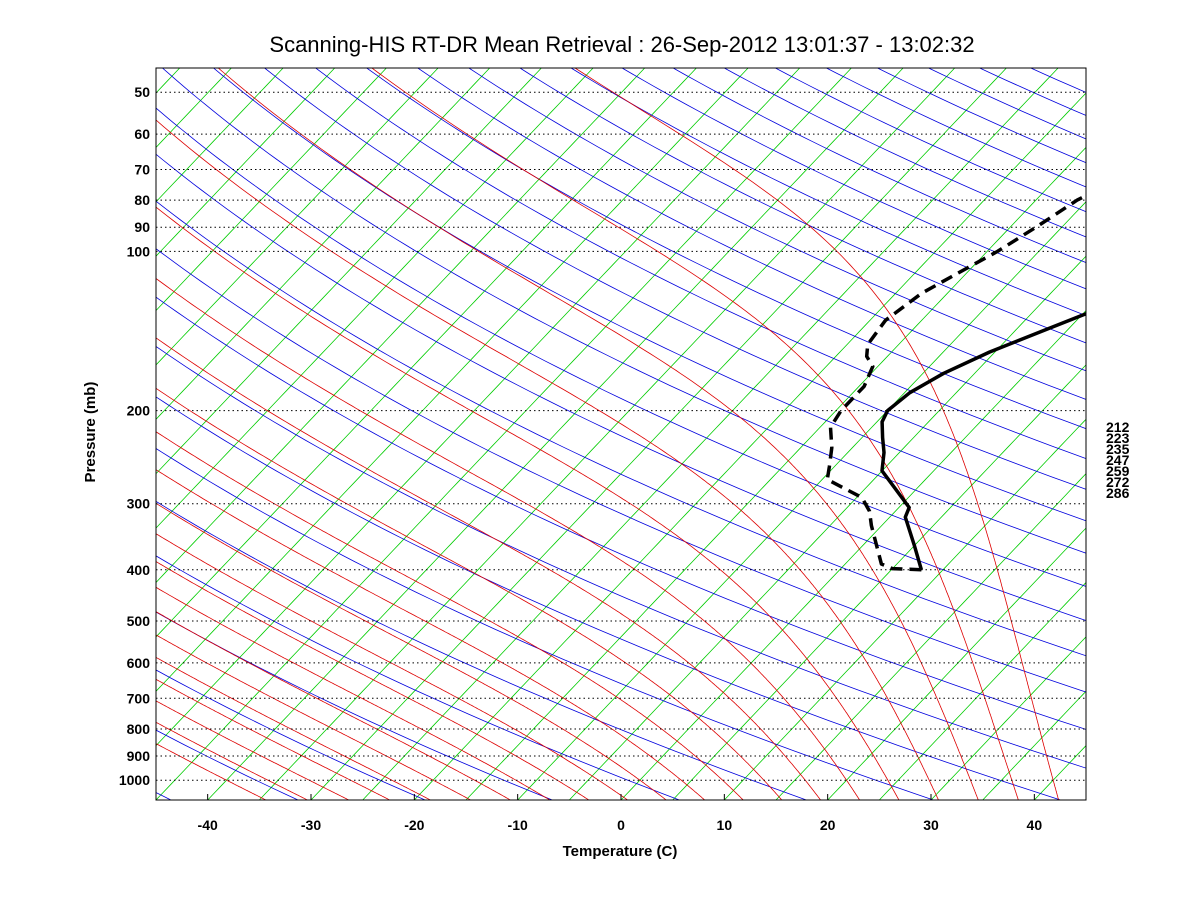 The height and width of the screenshot is (900, 1200). Describe the element at coordinates (1118, 493) in the screenshot. I see `right-side-label: 286` at that location.